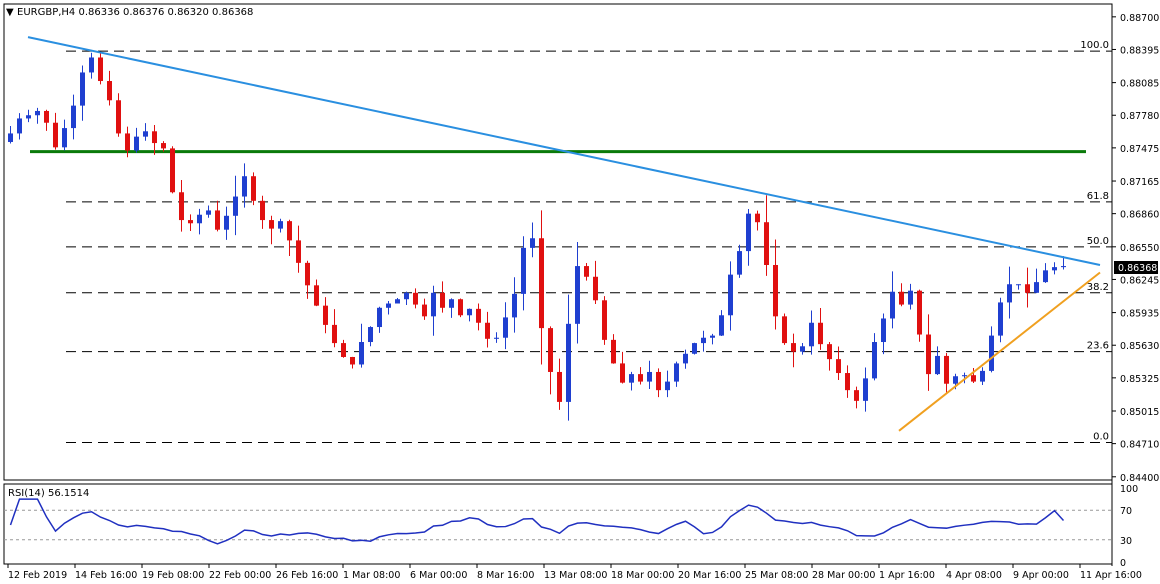 The image size is (1160, 584). I want to click on fib-label: 61.8, so click(1098, 196).